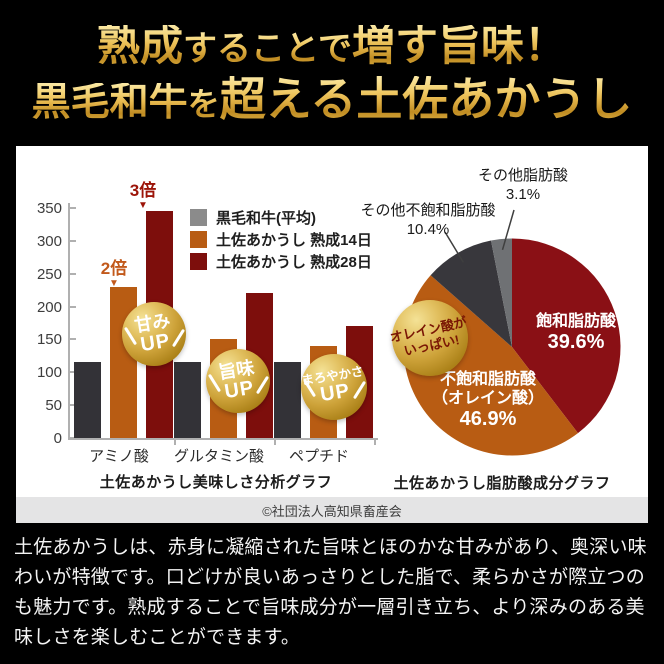 The image size is (664, 664). Describe the element at coordinates (502, 483) in the screenshot. I see `pie-chart-title: 土佐あかうし脂肪酸成分グラフ` at that location.